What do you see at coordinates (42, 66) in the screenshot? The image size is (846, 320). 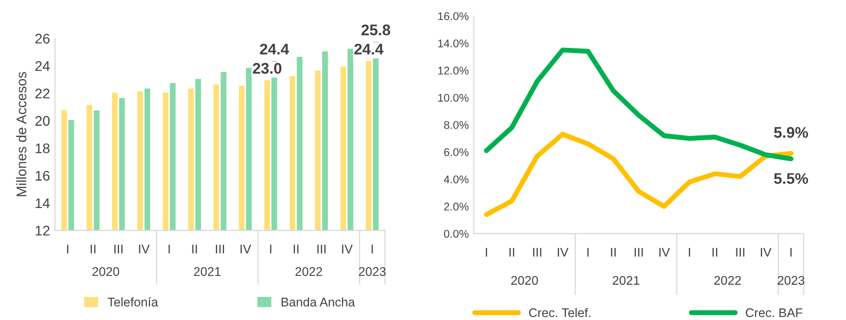 I see `y-tick-label: 24` at bounding box center [42, 66].